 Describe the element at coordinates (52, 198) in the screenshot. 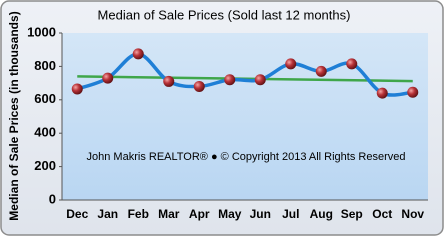

I see `y-tick-label: 0` at that location.